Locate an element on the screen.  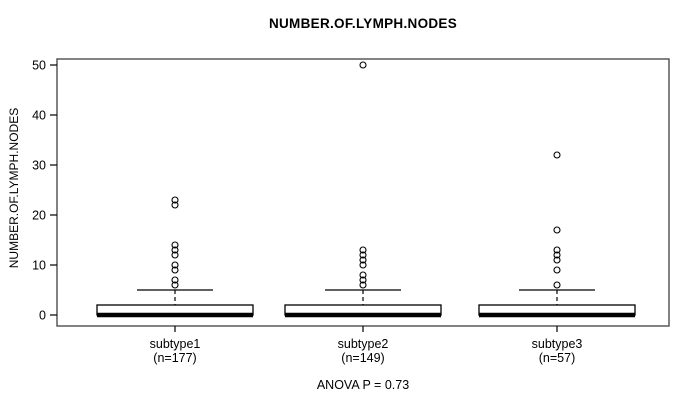
x-tick-label: subtype1 is located at coordinates (175, 344).